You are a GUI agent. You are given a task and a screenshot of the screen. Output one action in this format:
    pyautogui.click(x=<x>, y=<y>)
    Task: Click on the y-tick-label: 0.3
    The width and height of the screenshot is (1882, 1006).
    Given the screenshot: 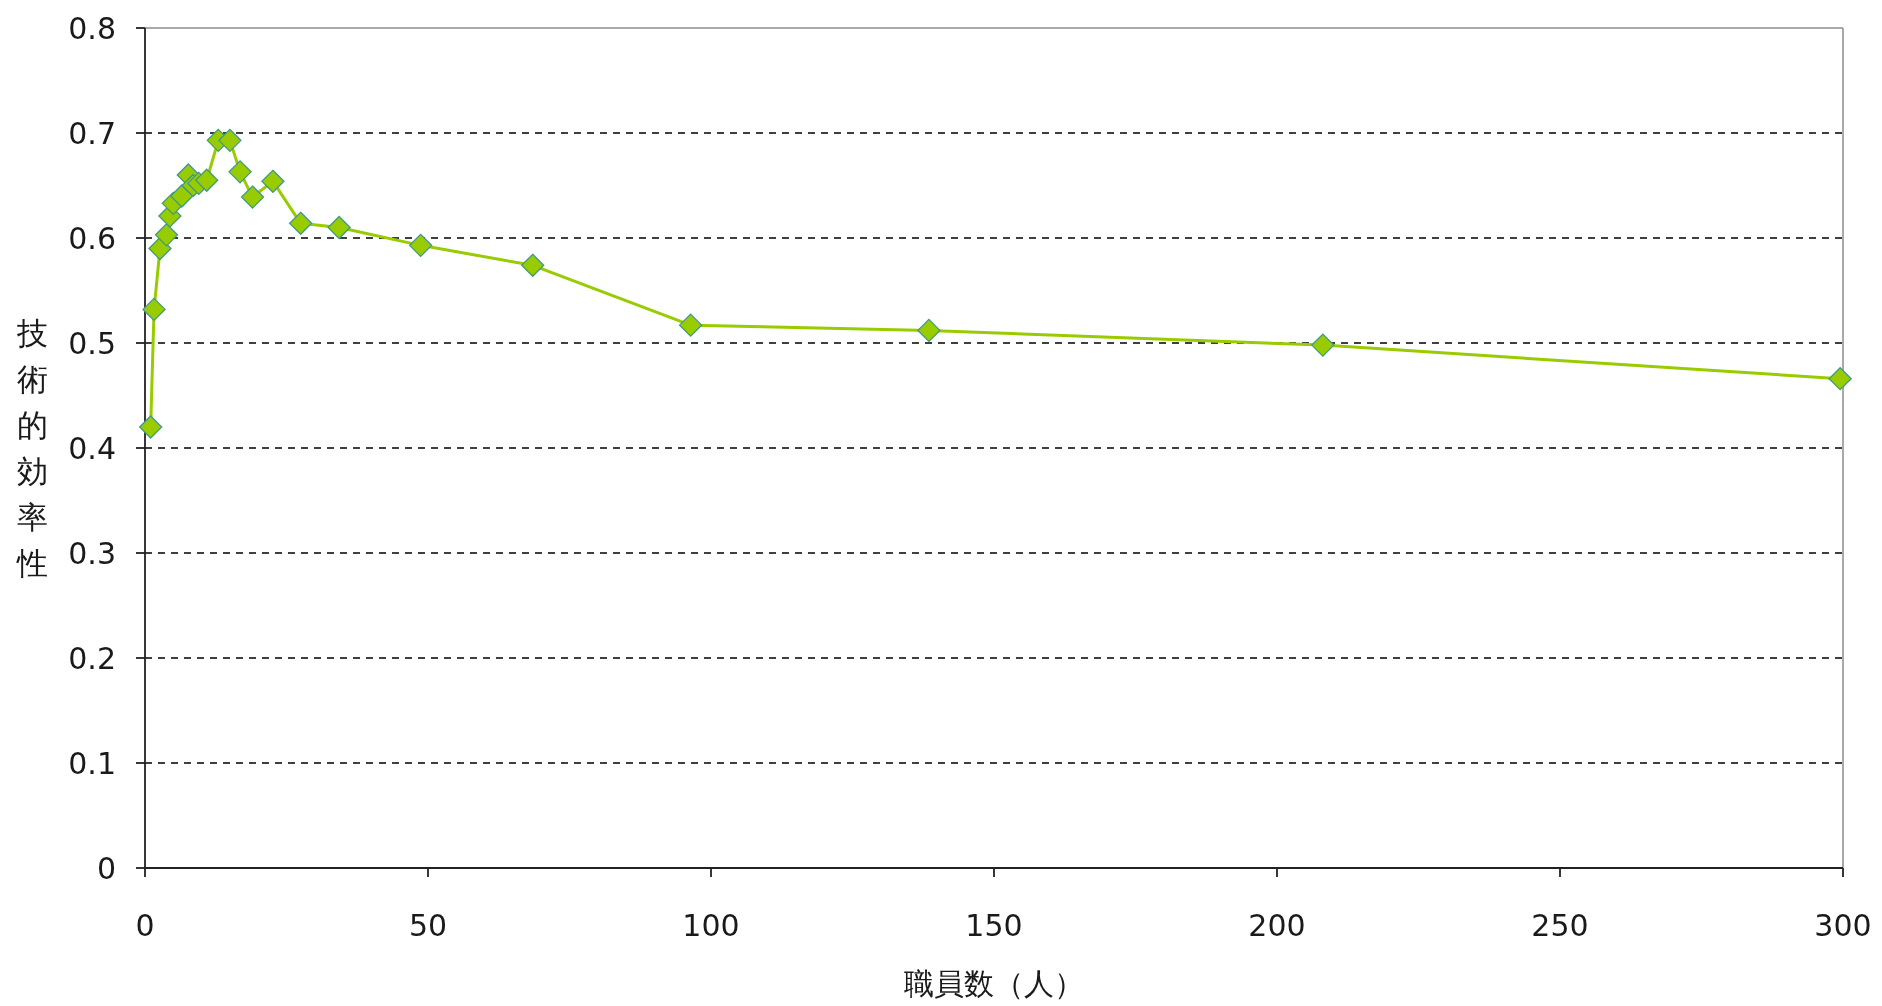 What is the action you would take?
    pyautogui.click(x=92, y=553)
    